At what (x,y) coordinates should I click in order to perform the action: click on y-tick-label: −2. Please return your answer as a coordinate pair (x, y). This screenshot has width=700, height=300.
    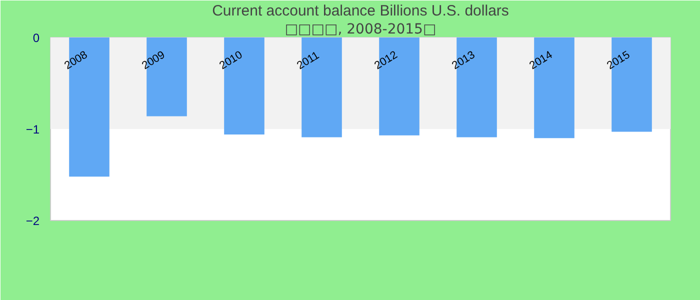
    Looking at the image, I should click on (33, 221).